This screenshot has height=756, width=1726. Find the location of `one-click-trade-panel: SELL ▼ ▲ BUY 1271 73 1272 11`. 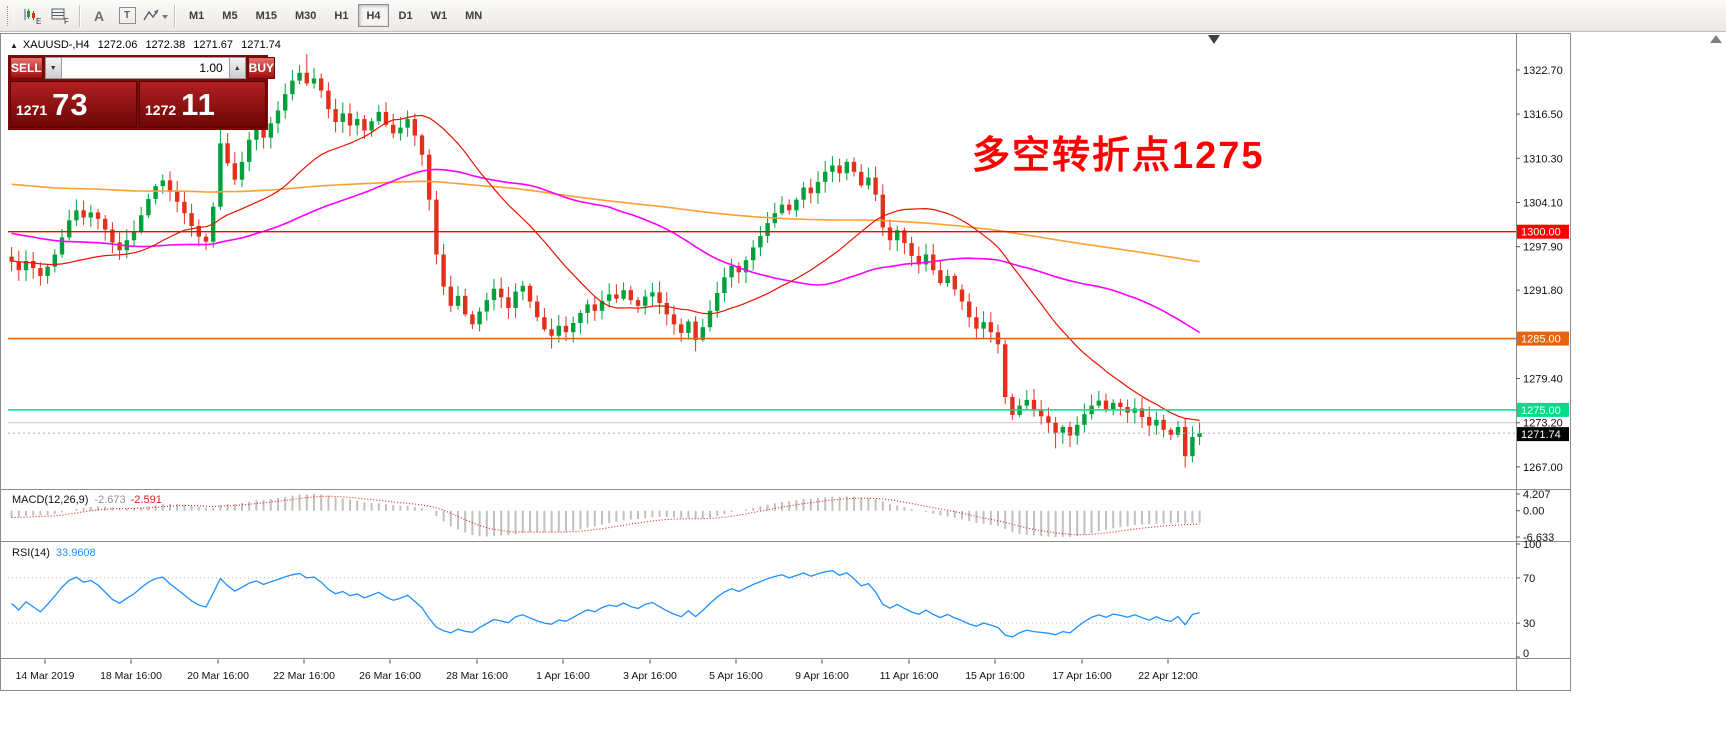

one-click-trade-panel: SELL ▼ ▲ BUY 1271 73 1272 11 is located at coordinates (142, 92).